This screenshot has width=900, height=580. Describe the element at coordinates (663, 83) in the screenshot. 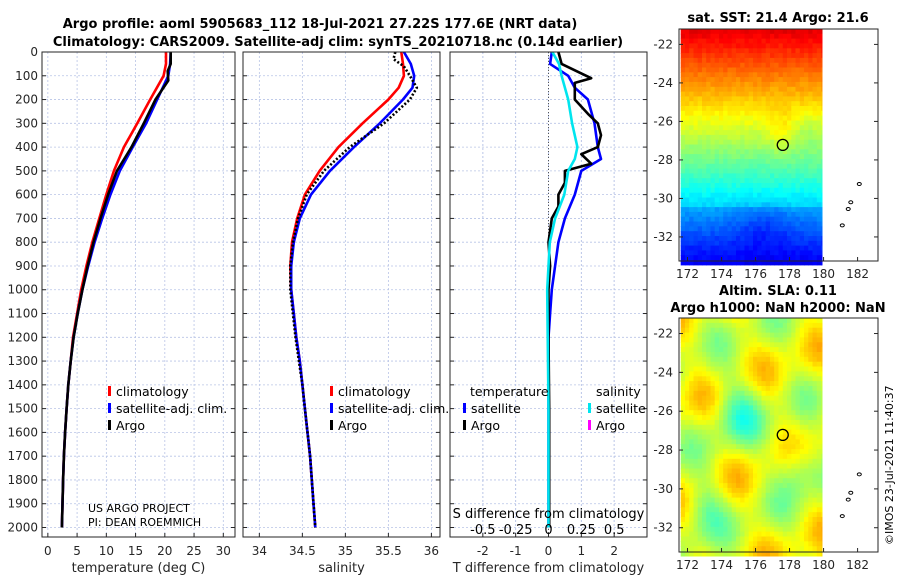

I see `lat-tick-label: -24` at that location.